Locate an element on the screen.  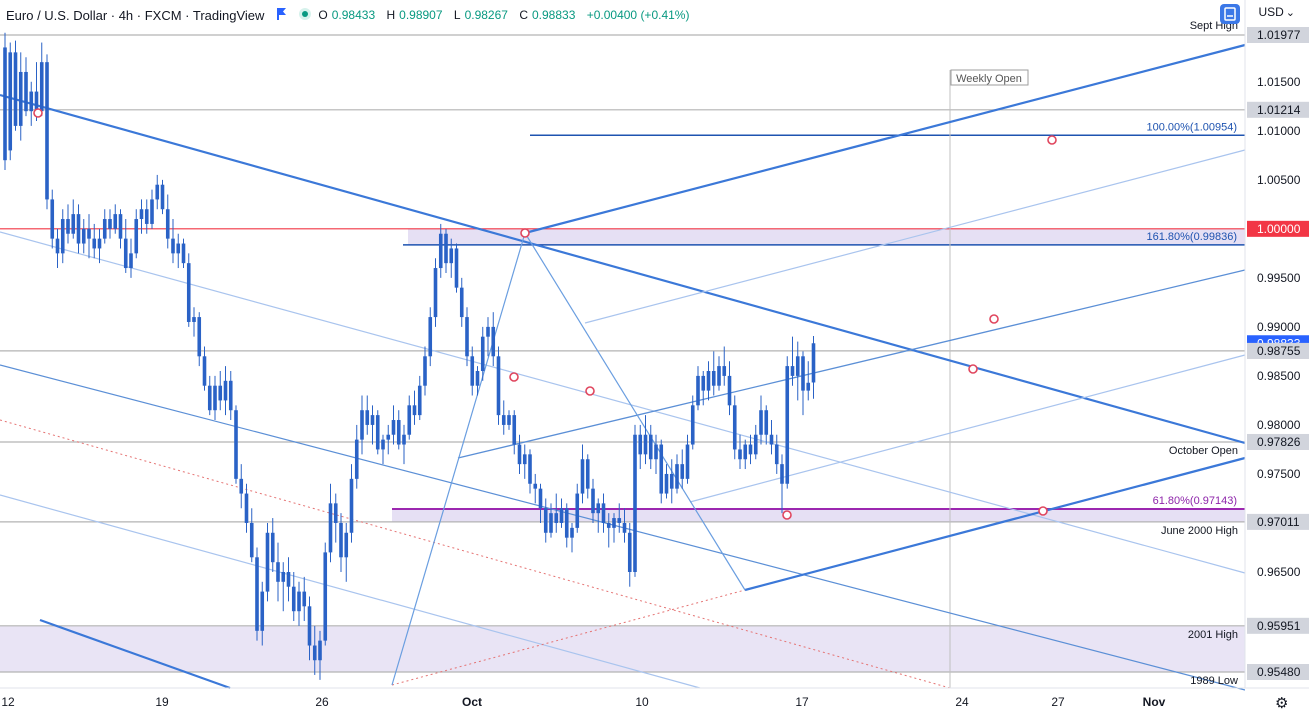
x-tick-label: 24 is located at coordinates (962, 702).